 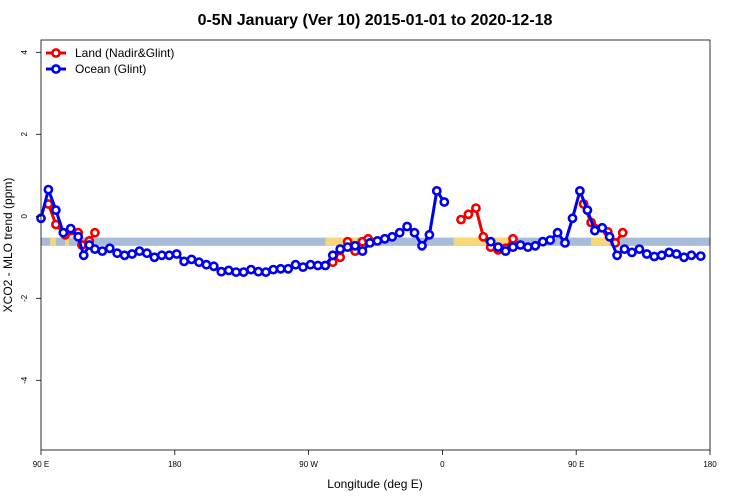 I want to click on x-axis: 90 E 180 90 W 0 90 E 180, so click(x=375, y=459).